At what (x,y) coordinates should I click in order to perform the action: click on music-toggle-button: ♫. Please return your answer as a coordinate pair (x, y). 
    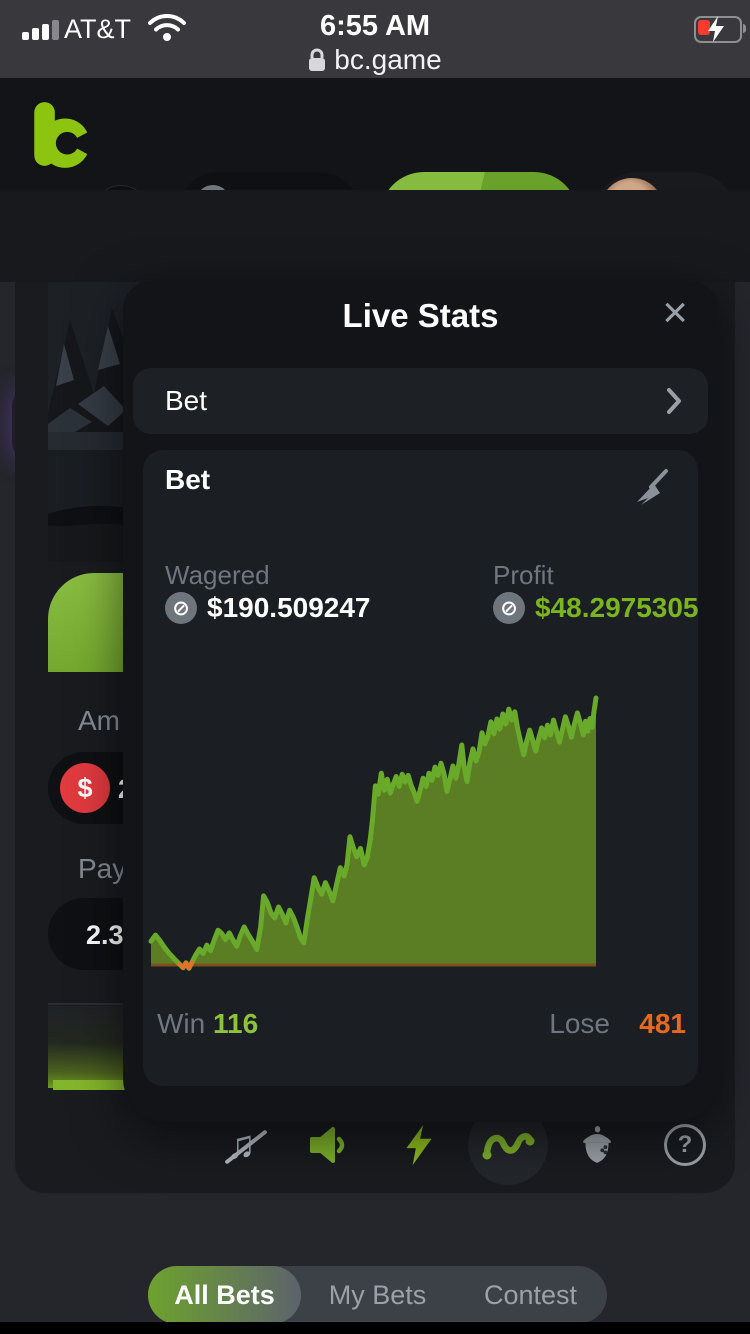
    Looking at the image, I should click on (241, 1145).